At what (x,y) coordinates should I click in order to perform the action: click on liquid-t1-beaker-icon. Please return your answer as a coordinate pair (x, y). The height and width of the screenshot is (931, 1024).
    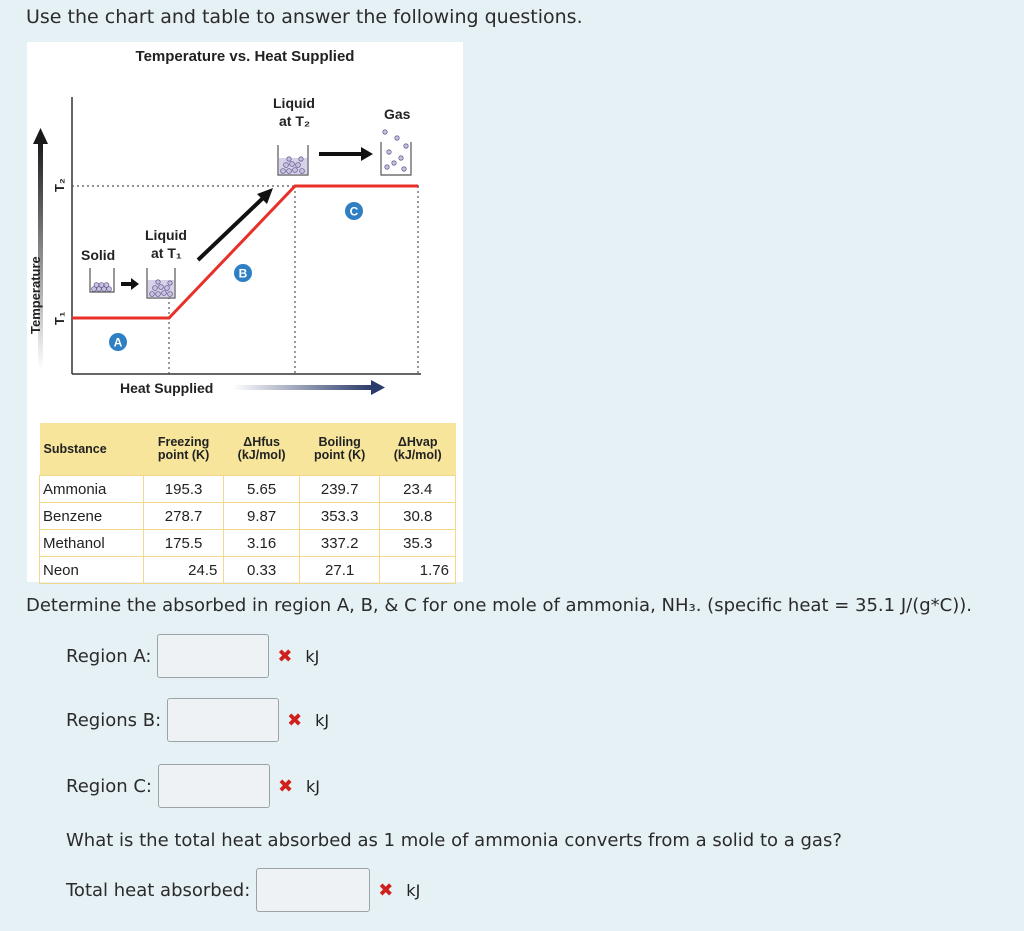
    Looking at the image, I should click on (161, 283).